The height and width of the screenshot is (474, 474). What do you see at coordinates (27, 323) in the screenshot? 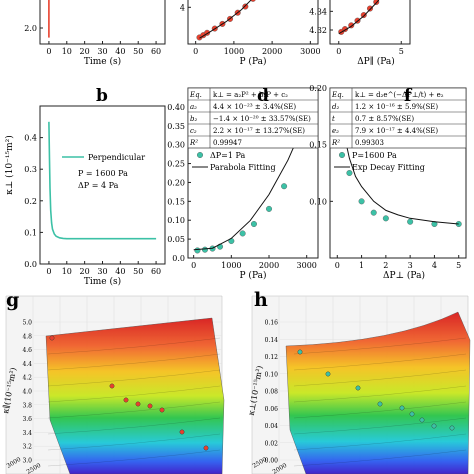
I see `z-tick-label: 5.0` at bounding box center [27, 323].